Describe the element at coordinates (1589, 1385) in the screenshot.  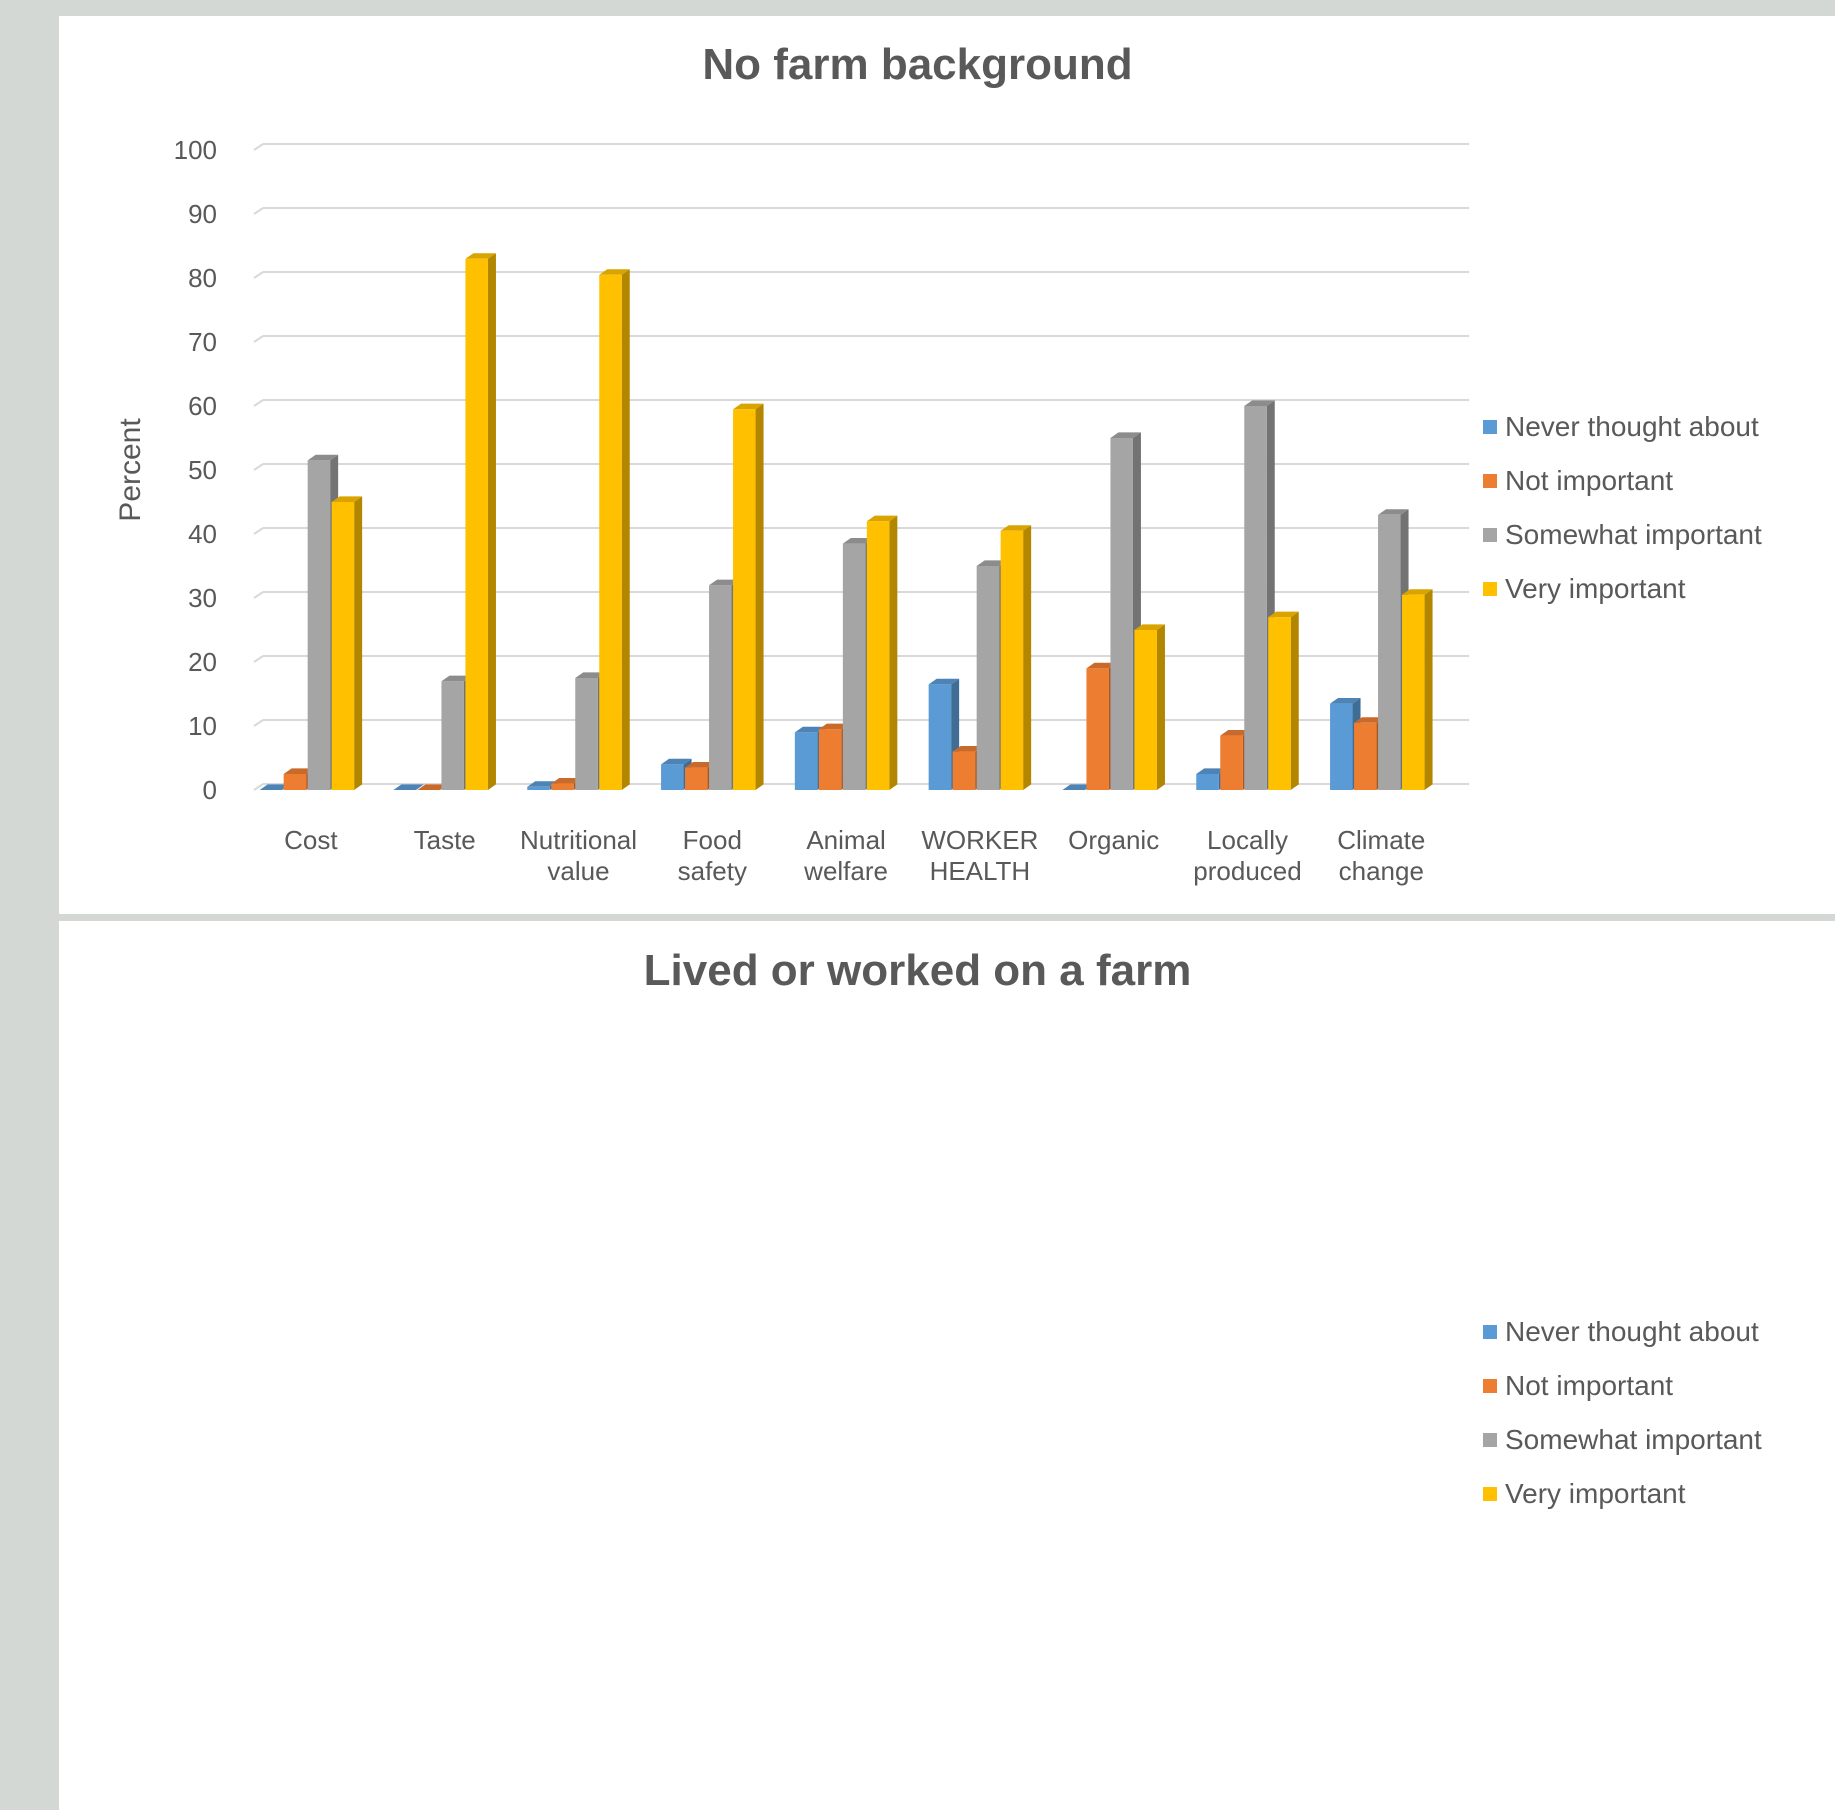
I see `legend-label: Not important` at that location.